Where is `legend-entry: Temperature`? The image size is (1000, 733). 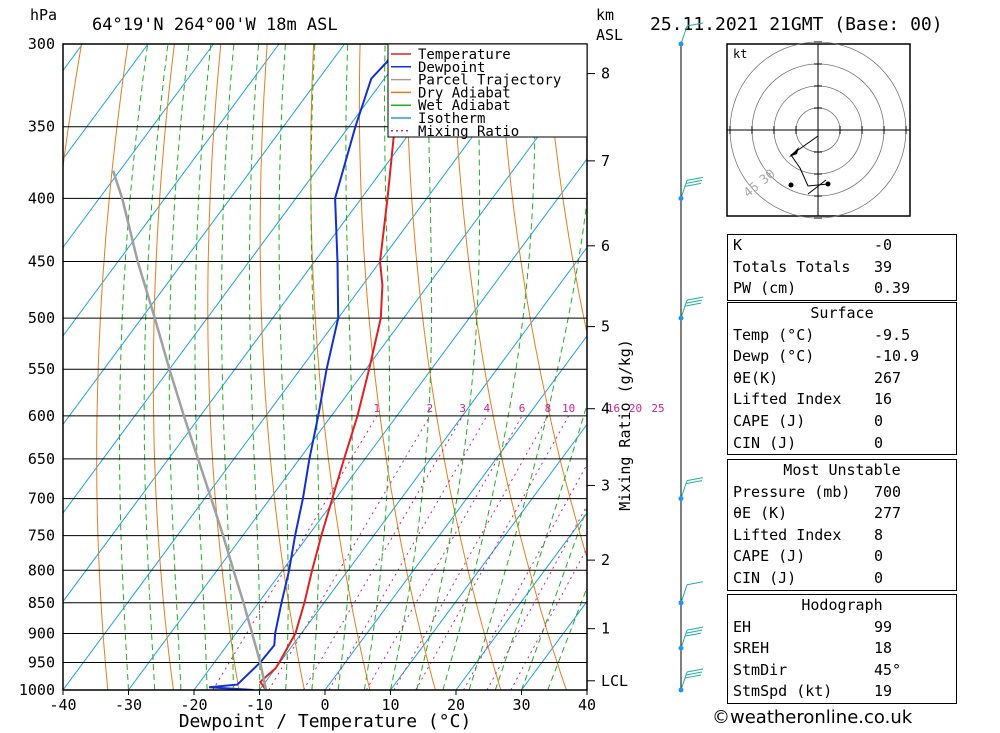 legend-entry: Temperature is located at coordinates (464, 55).